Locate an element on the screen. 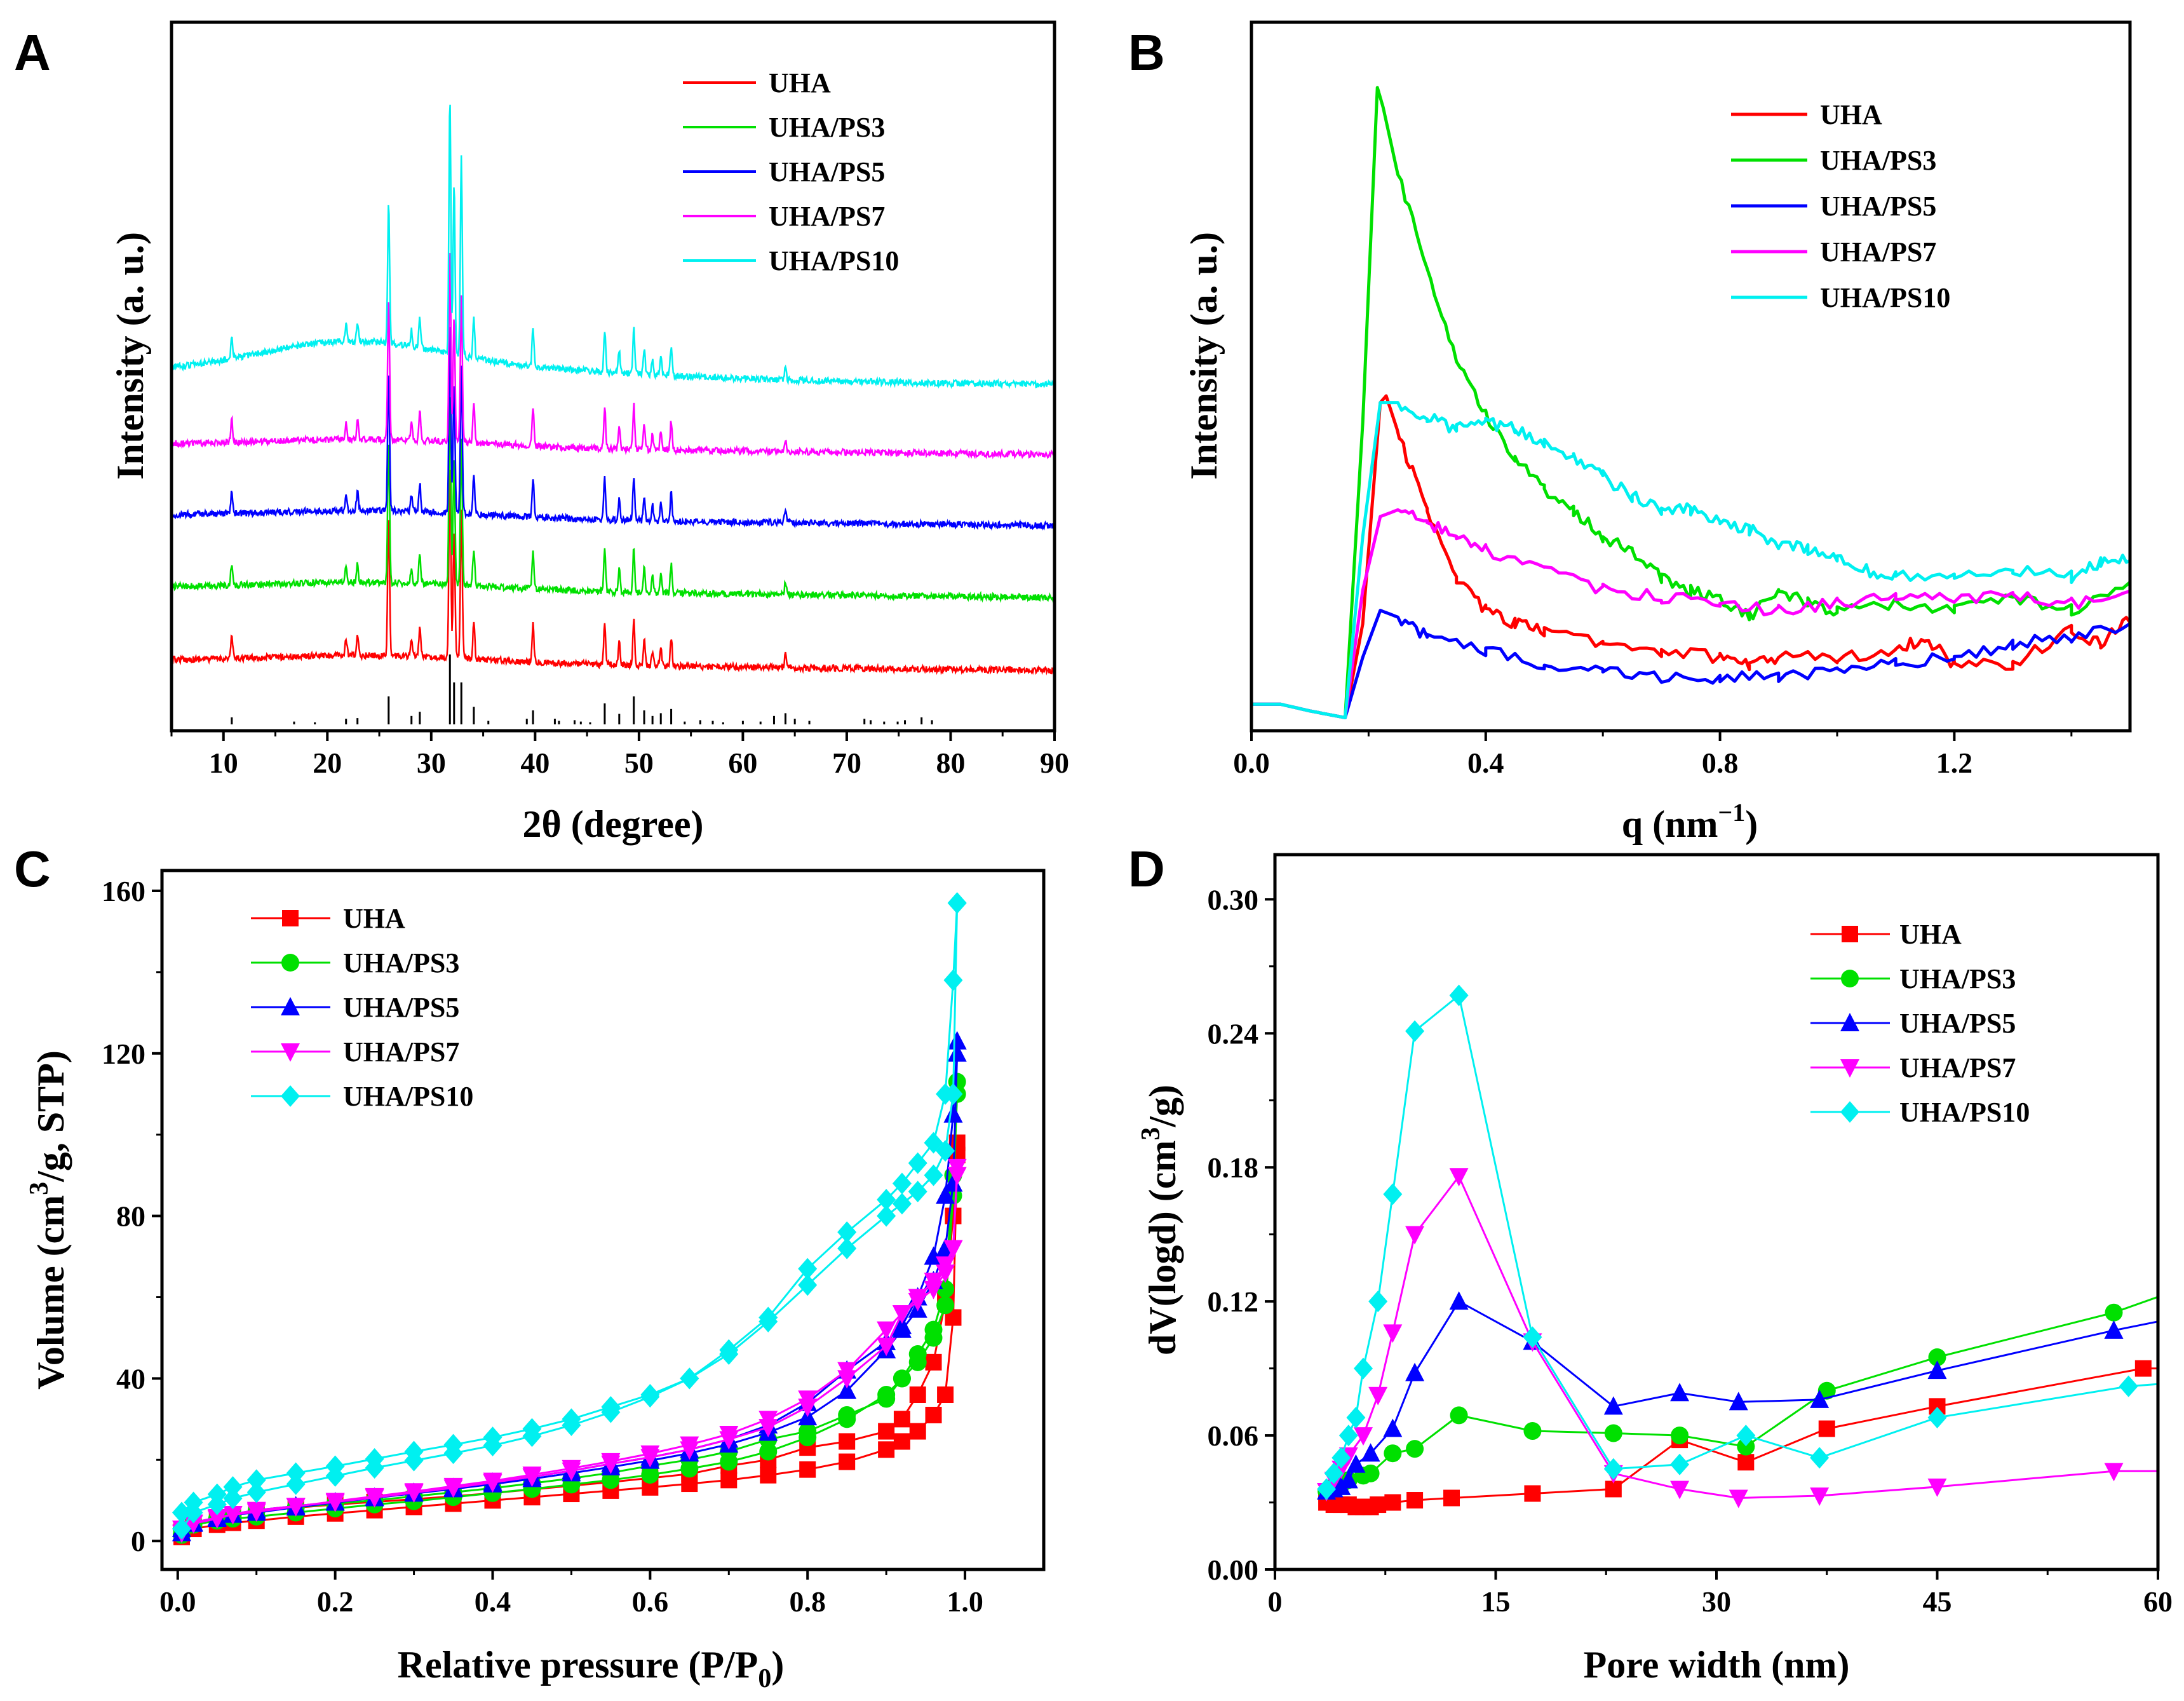 The height and width of the screenshot is (1701, 2184). panel-b-legend: UHA UHA/PS3 UHA/PS5 UHA/PS7 UHA/PS10 is located at coordinates (1840, 206).